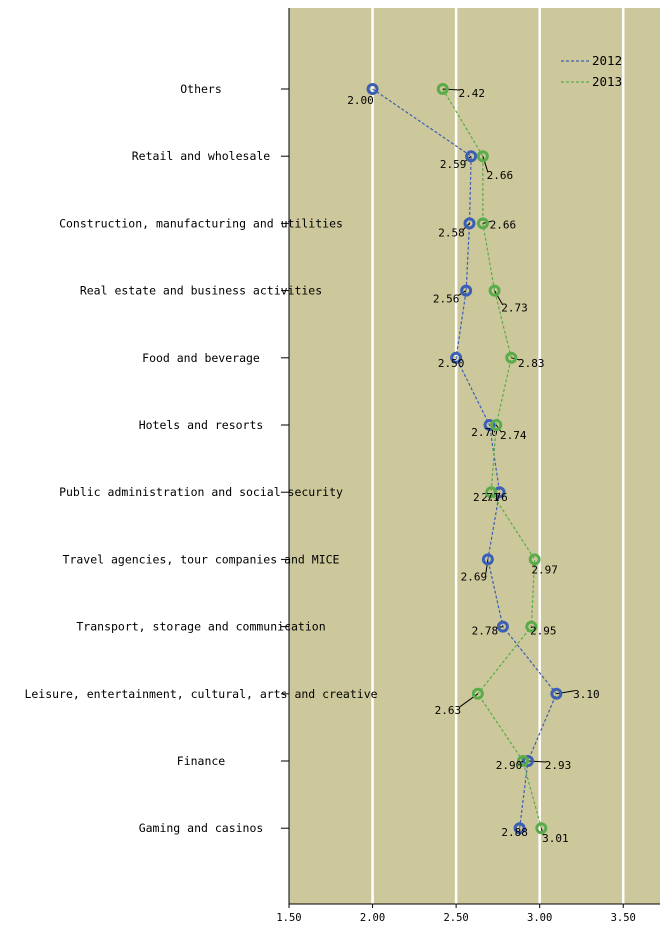  What do you see at coordinates (607, 60) in the screenshot?
I see `legend-label: 2012` at bounding box center [607, 60].